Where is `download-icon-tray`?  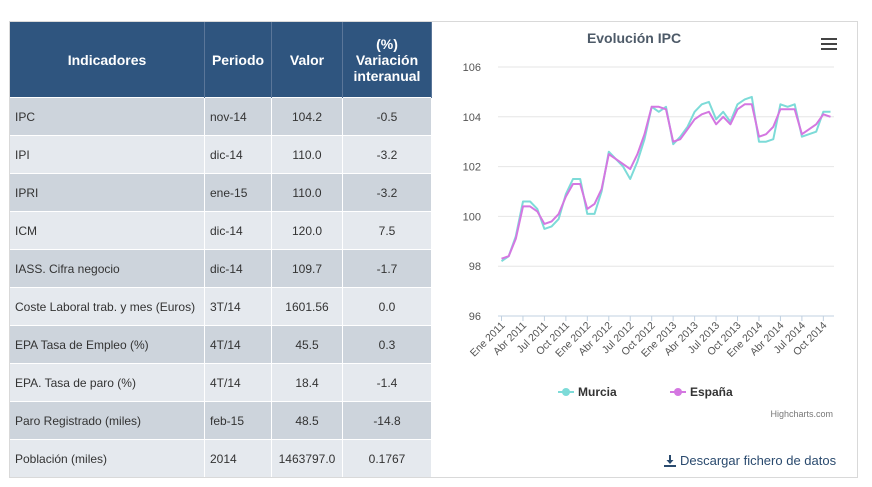
download-icon-tray is located at coordinates (670, 465).